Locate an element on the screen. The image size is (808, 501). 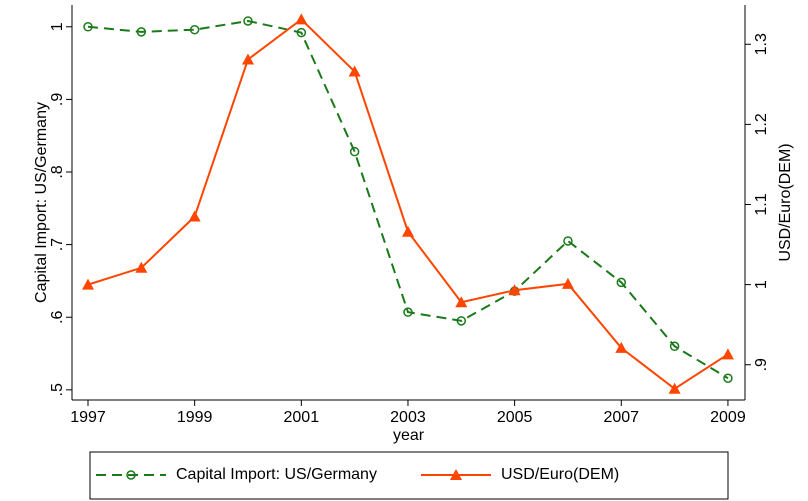
legend-label: Capital Import: US/Germany is located at coordinates (276, 474).